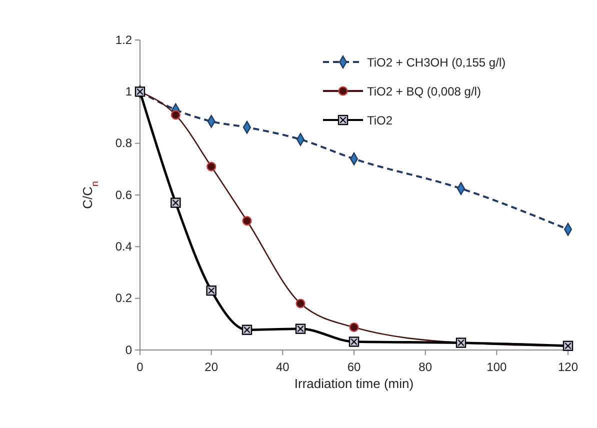  What do you see at coordinates (354, 367) in the screenshot?
I see `x-tick-label: 60` at bounding box center [354, 367].